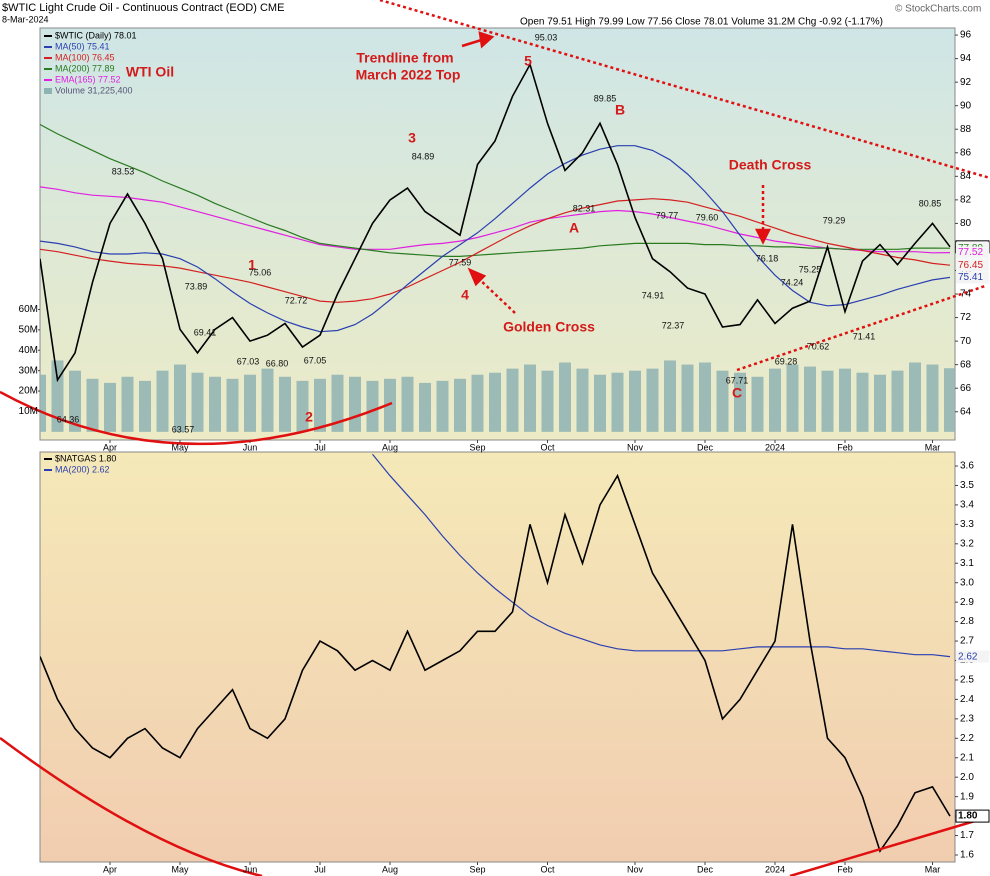  Describe the element at coordinates (82, 469) in the screenshot. I see `legend-label: MA(200) 2.62` at that location.